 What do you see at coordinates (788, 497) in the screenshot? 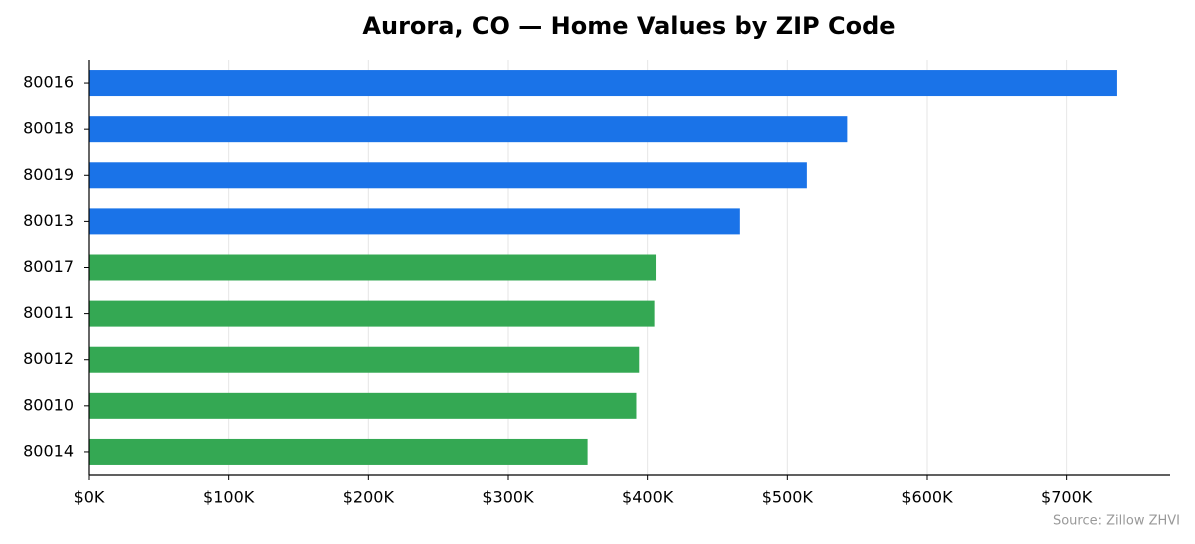
I see `x-tick-label: $500K` at bounding box center [788, 497].